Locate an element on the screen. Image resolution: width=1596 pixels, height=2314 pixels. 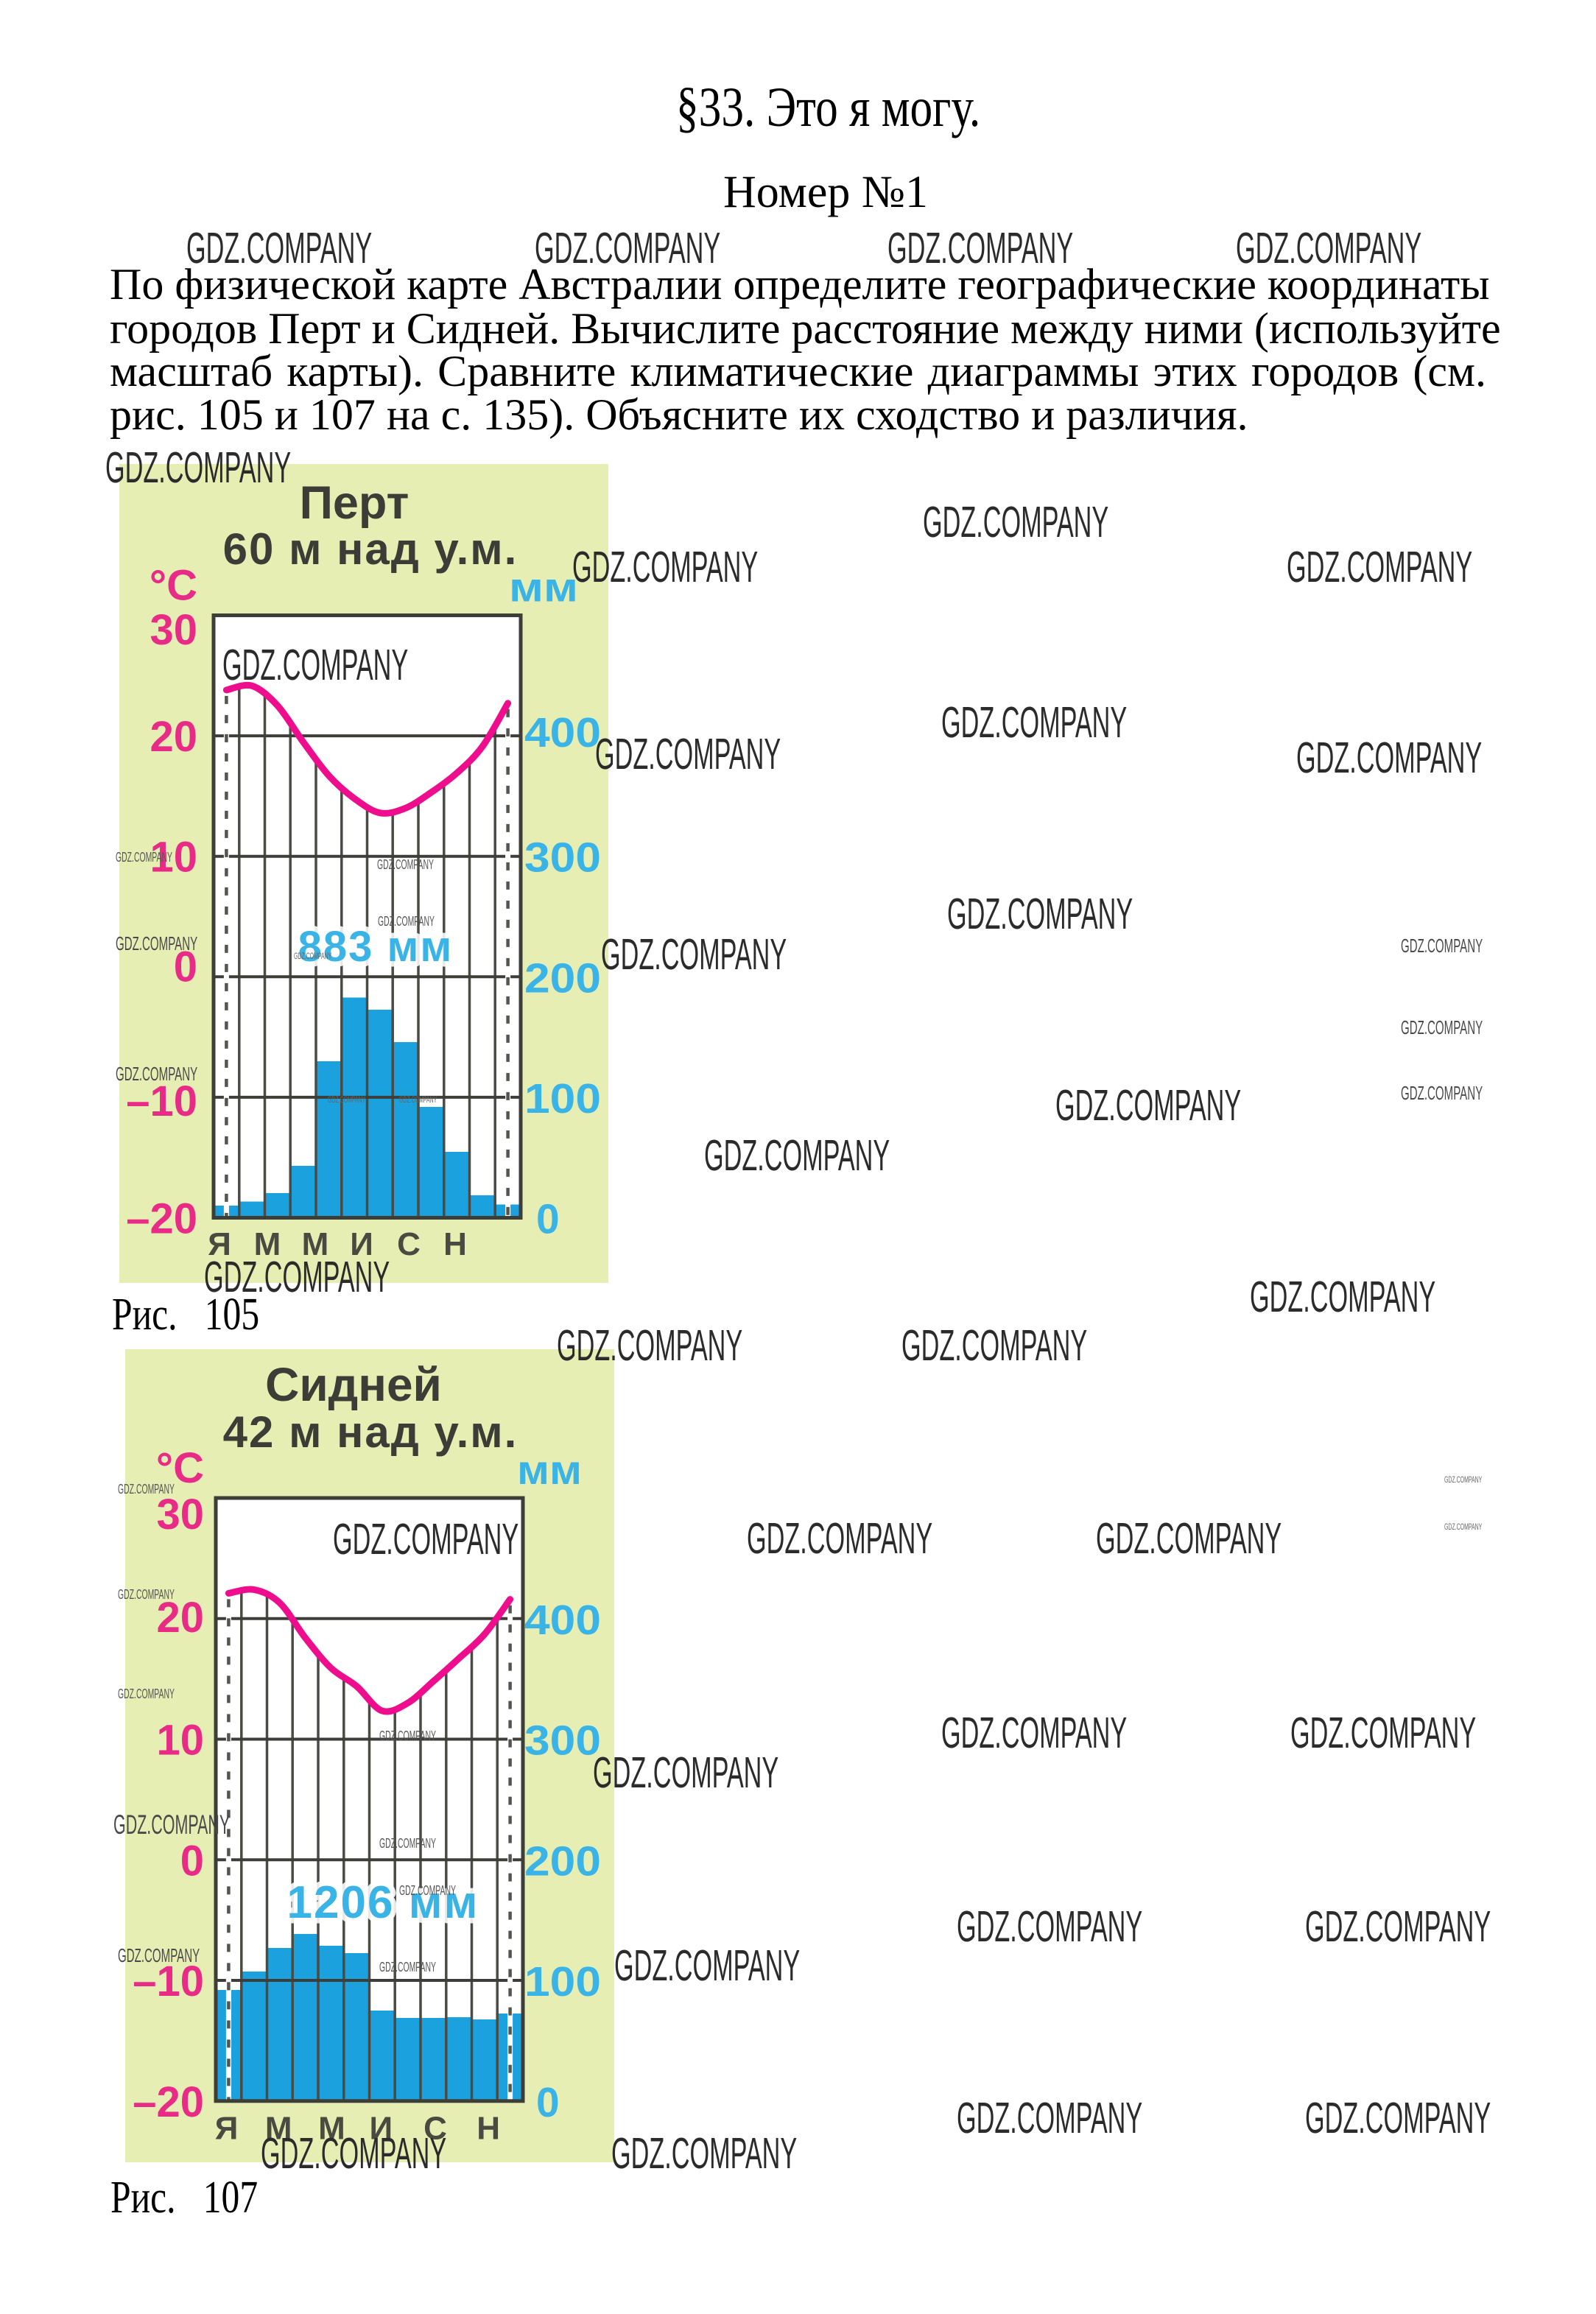
svg-text: 60 м над у.м. is located at coordinates (370, 549).